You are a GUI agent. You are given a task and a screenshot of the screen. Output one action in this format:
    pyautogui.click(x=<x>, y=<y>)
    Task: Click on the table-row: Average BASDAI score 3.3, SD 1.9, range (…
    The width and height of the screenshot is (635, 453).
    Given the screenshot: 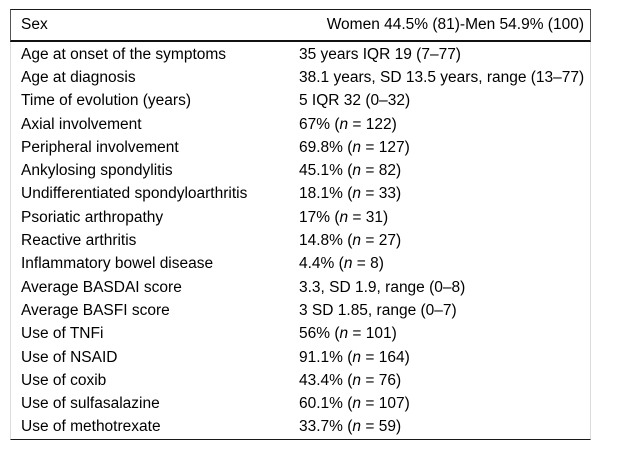 What is the action you would take?
    pyautogui.click(x=300, y=287)
    